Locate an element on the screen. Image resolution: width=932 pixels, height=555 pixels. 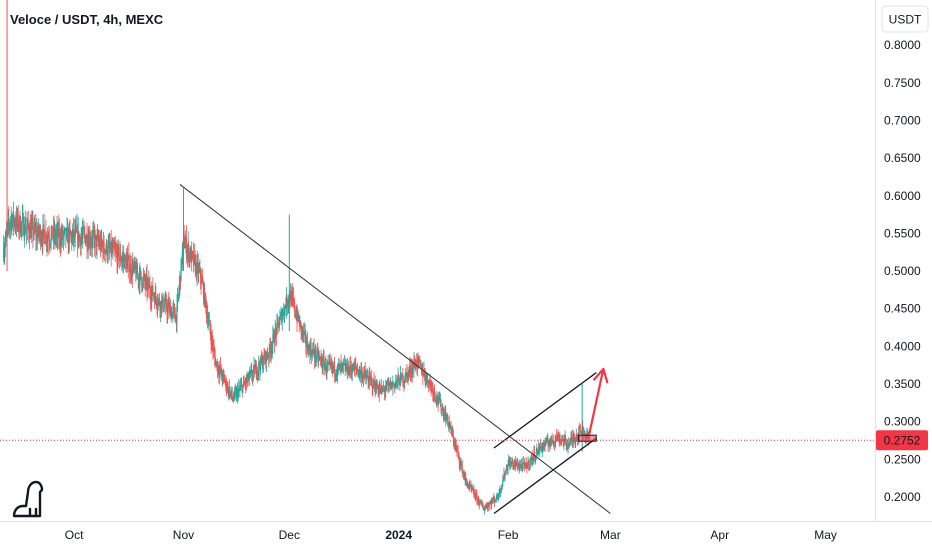
projection-arrow is located at coordinates (596, 401).